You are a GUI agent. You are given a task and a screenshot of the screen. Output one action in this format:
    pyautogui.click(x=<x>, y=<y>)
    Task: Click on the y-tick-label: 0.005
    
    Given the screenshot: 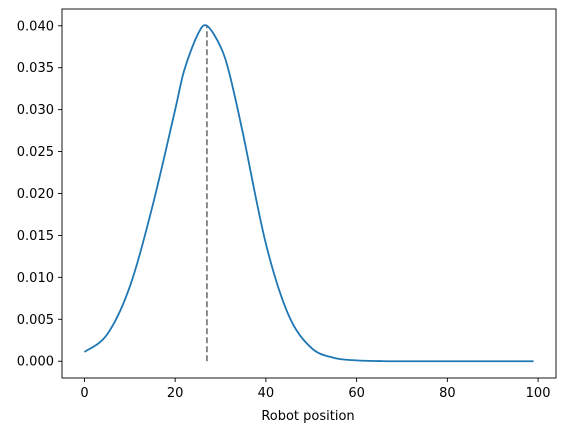 What is the action you would take?
    pyautogui.click(x=35, y=320)
    